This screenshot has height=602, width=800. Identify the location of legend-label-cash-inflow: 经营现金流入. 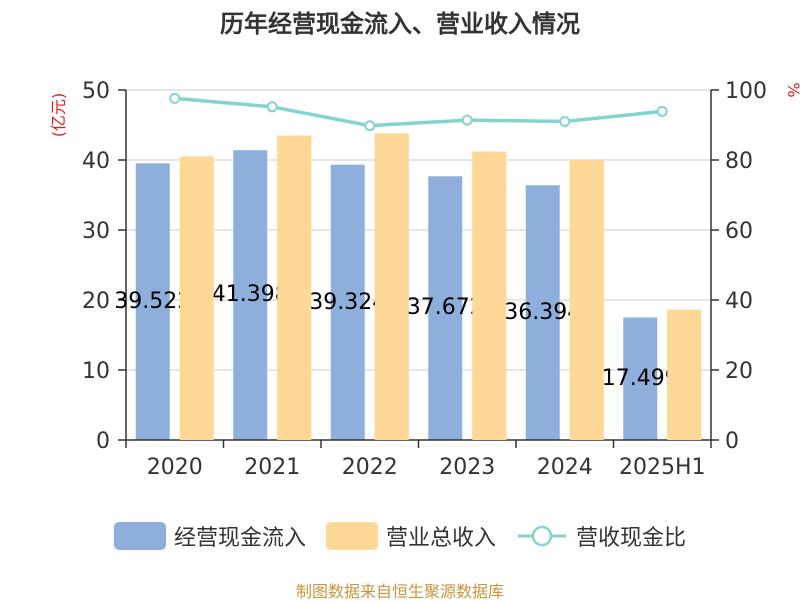
(239, 538).